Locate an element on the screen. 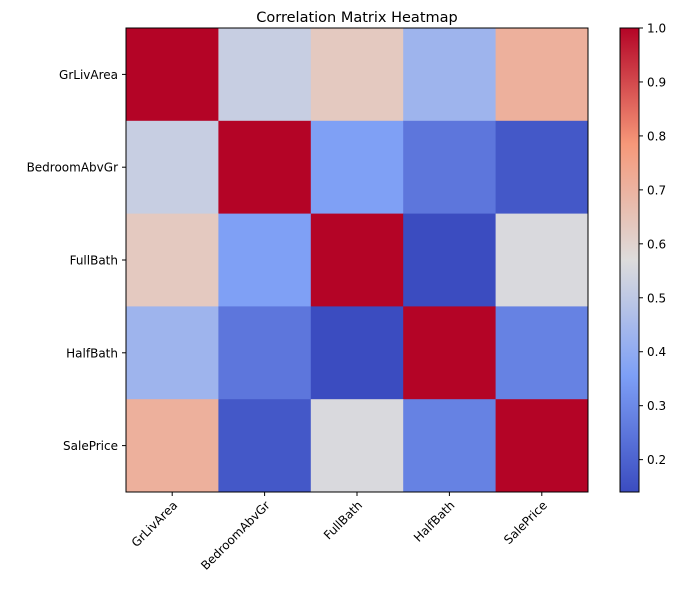  colorbar-tick-label: 0.7 is located at coordinates (656, 190).